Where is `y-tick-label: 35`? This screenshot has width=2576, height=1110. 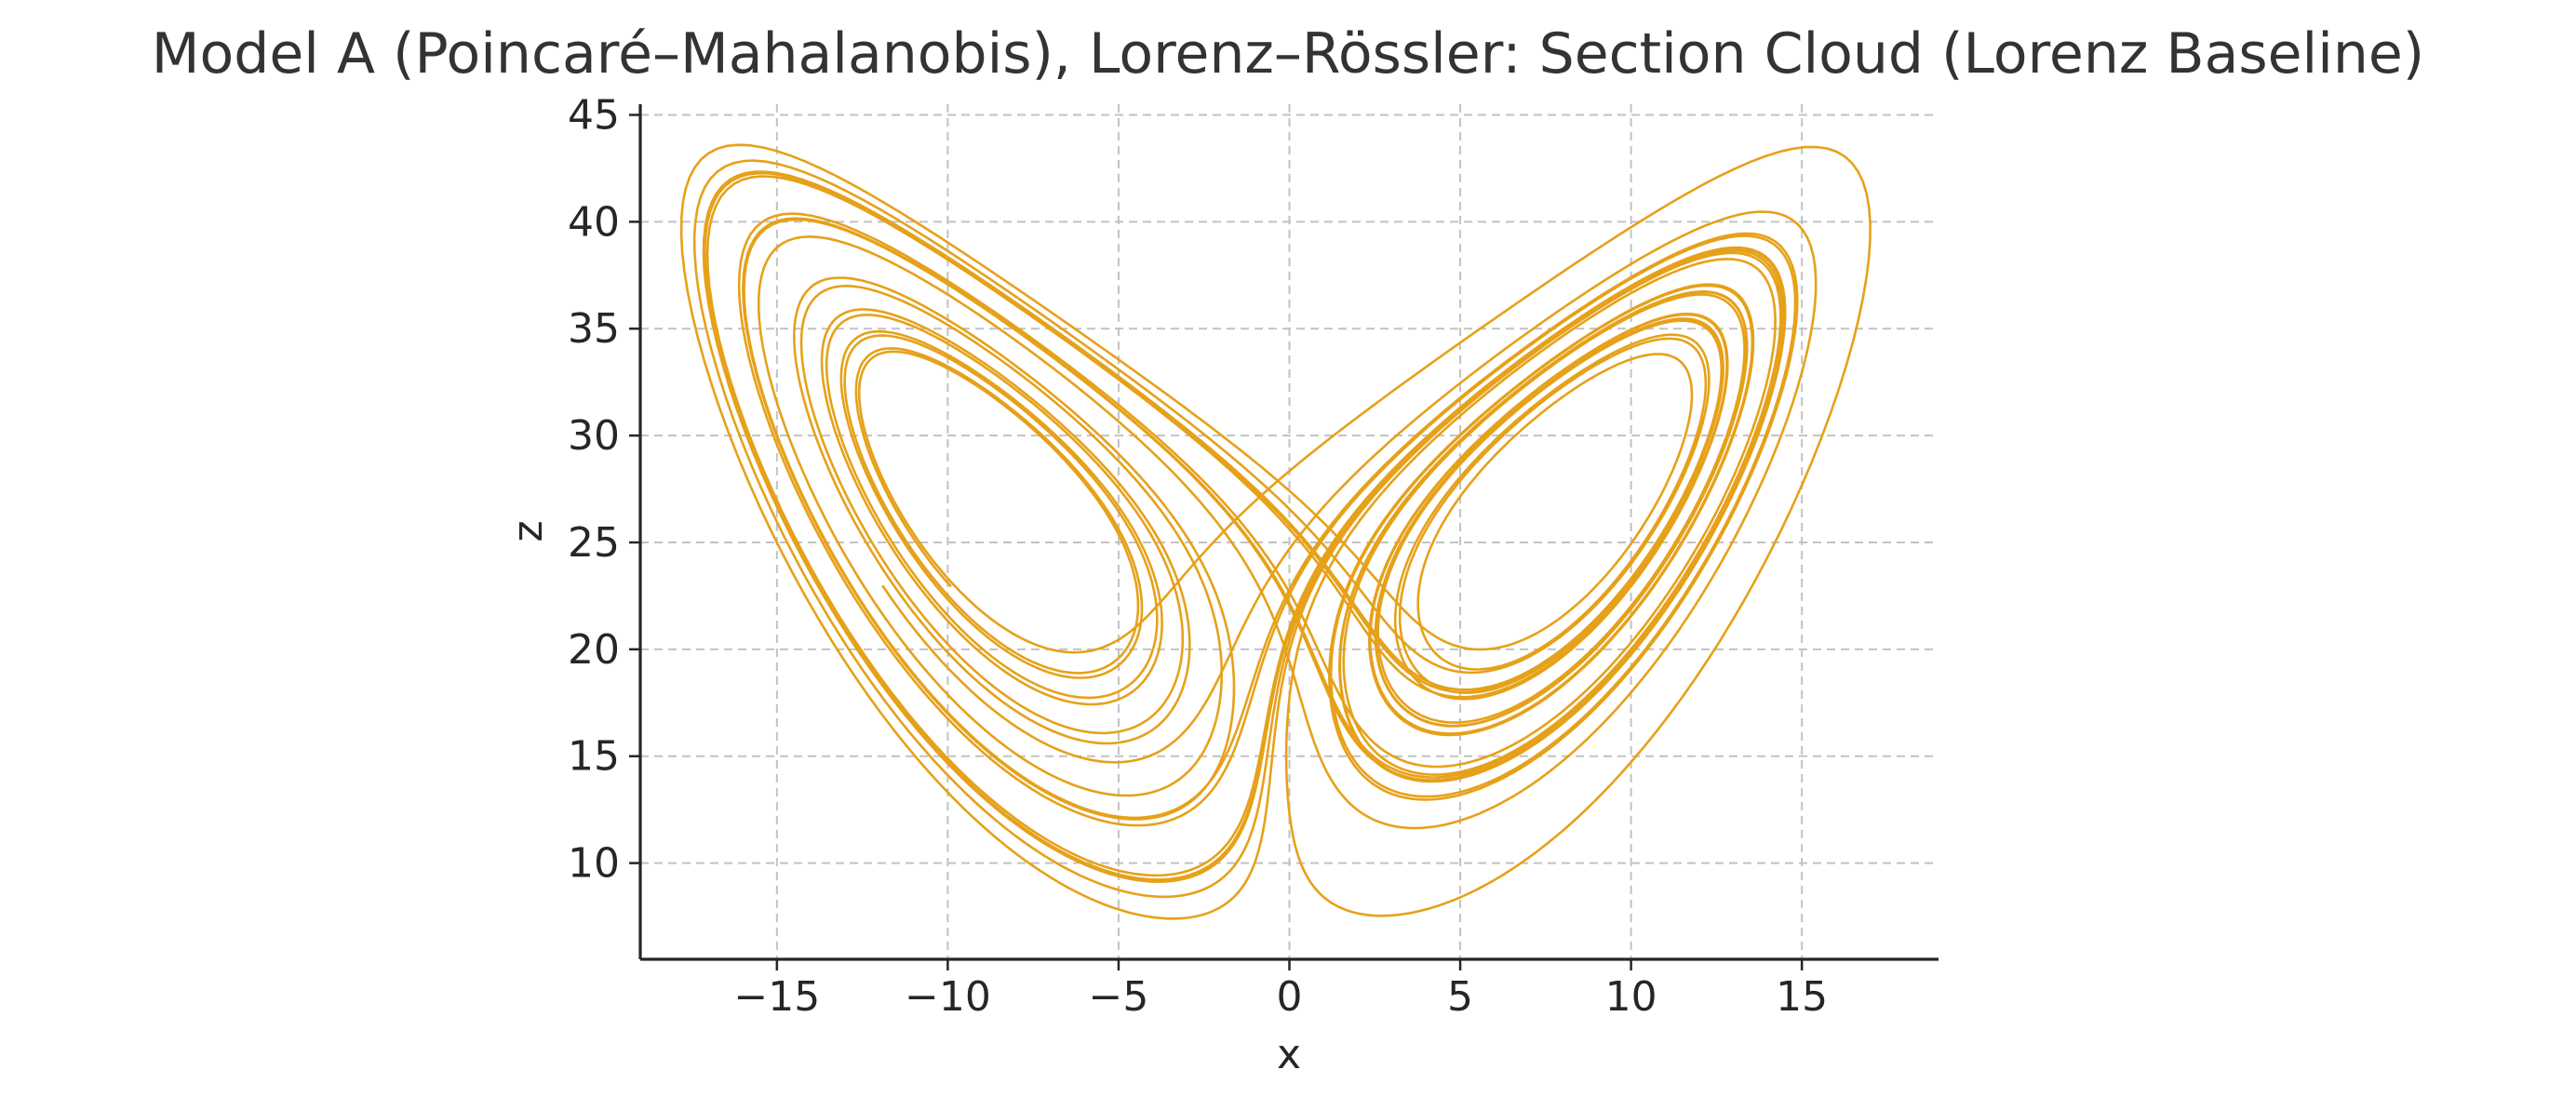 y-tick-label: 35 is located at coordinates (594, 329).